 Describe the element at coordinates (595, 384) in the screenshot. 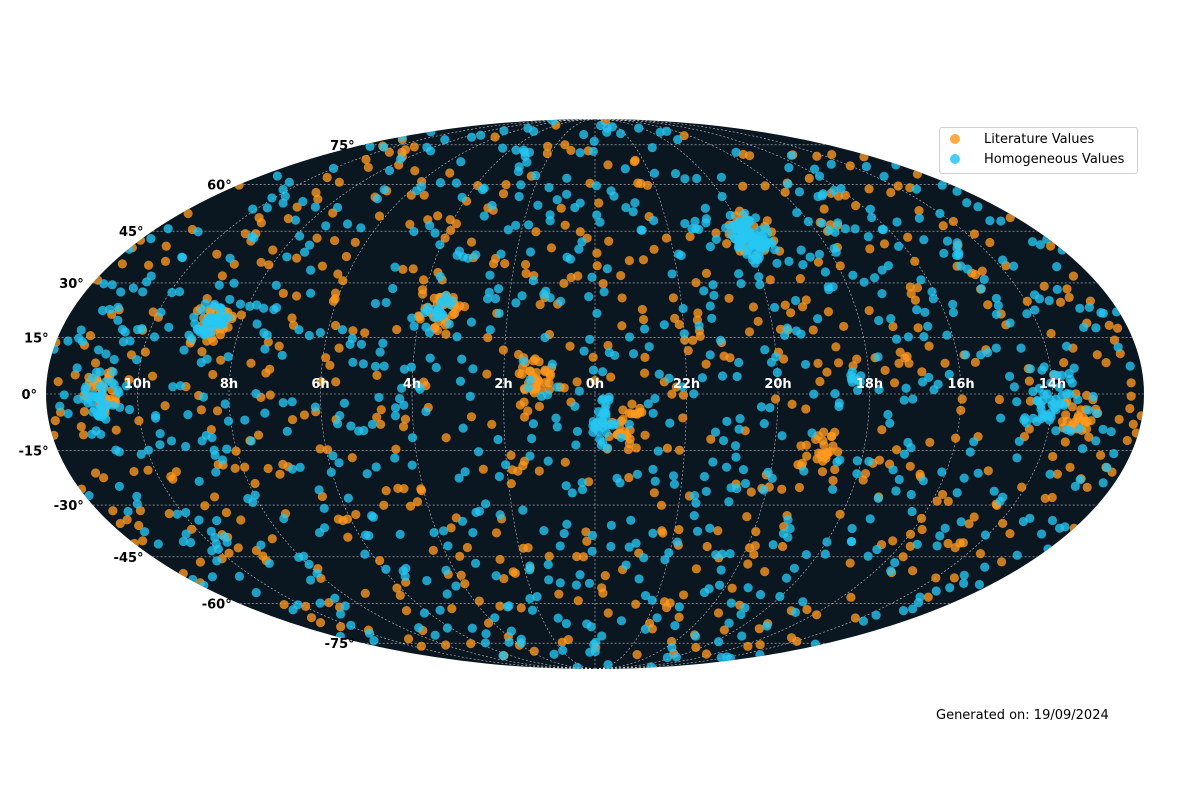

I see `ra-tick-label: 0h` at that location.